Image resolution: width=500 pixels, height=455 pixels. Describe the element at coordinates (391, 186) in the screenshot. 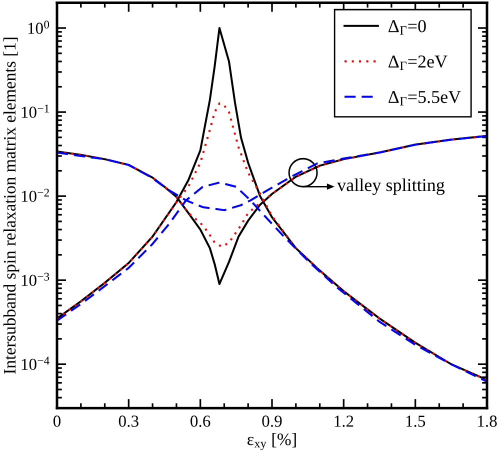

I see `annotation: valley splitting` at that location.